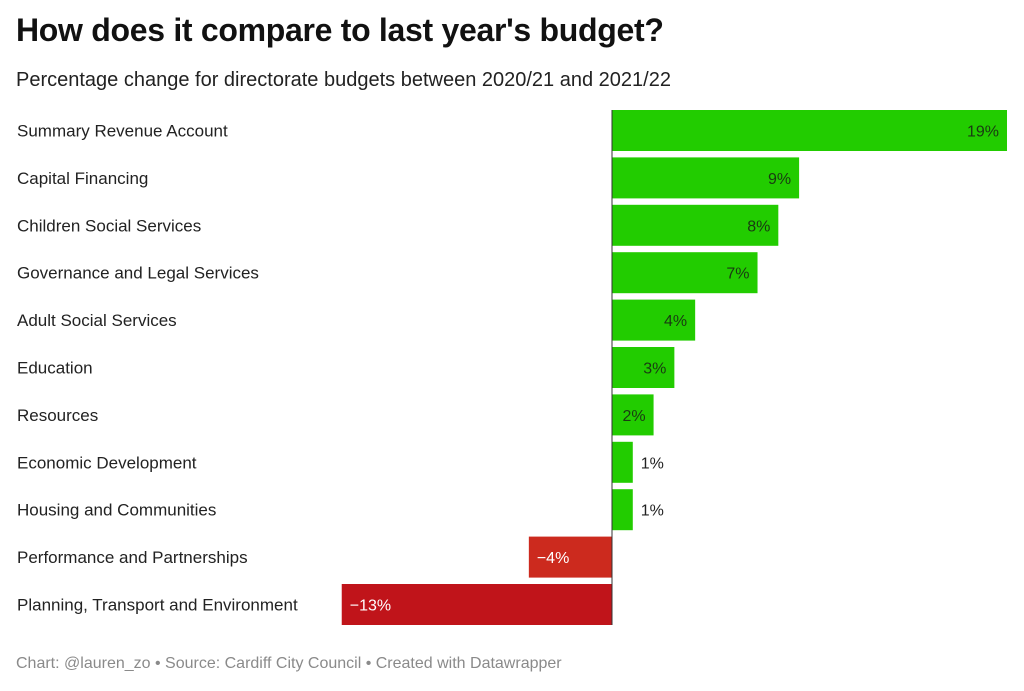  I want to click on category-label: Planning, Transport and Environment, so click(157, 605).